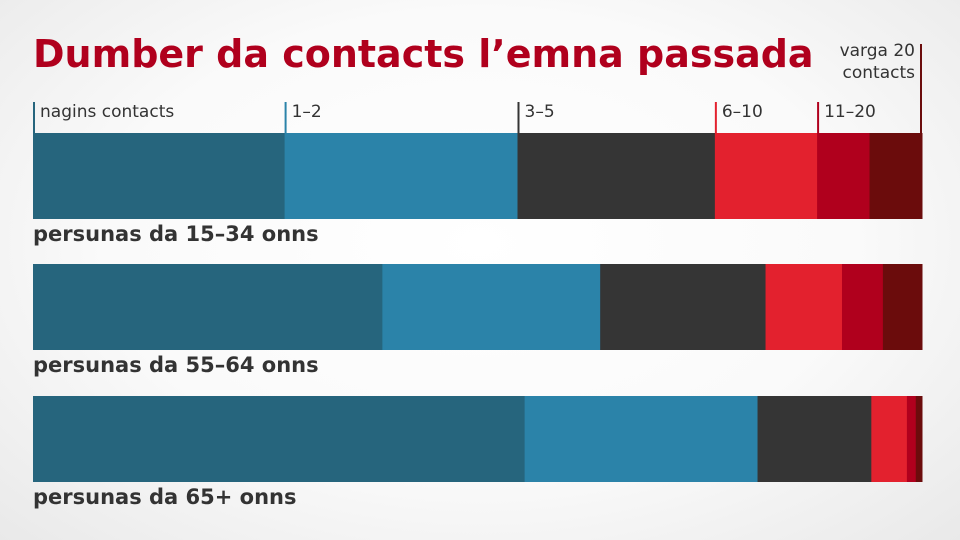  What do you see at coordinates (176, 234) in the screenshot?
I see `group-label-1: persunas da 15–34 onns` at bounding box center [176, 234].